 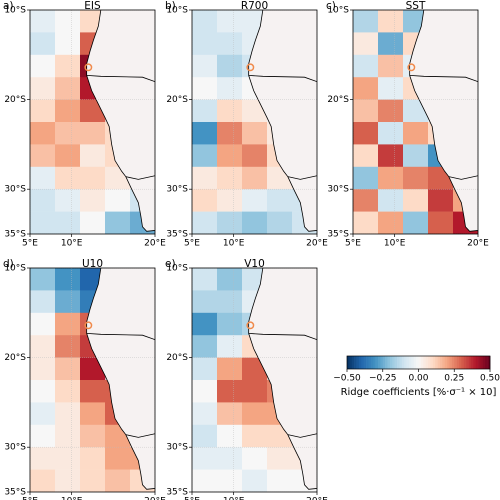 What do you see at coordinates (419, 392) in the screenshot?
I see `colorbar-label: Ridge coefficients [%·σ⁻¹ × 10]` at bounding box center [419, 392].